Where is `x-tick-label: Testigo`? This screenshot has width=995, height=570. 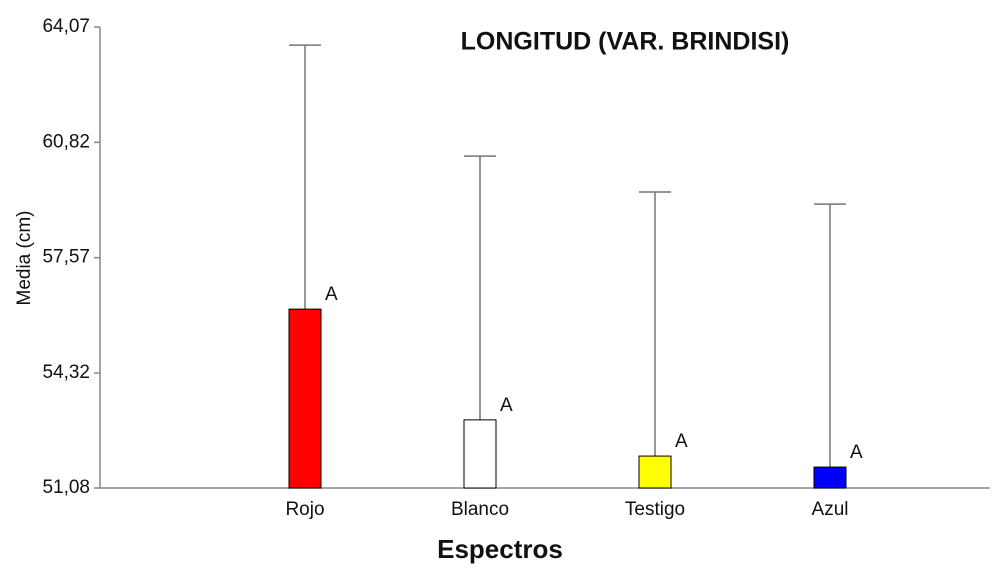 x-tick-label: Testigo is located at coordinates (655, 509).